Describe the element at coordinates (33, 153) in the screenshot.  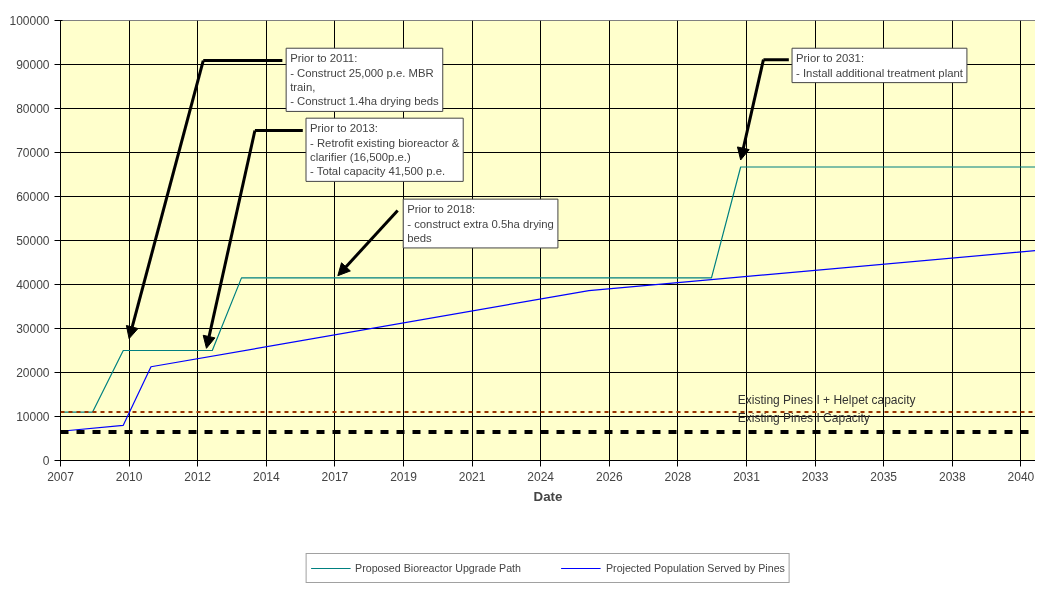
I see `y-tick-label: 70000` at that location.